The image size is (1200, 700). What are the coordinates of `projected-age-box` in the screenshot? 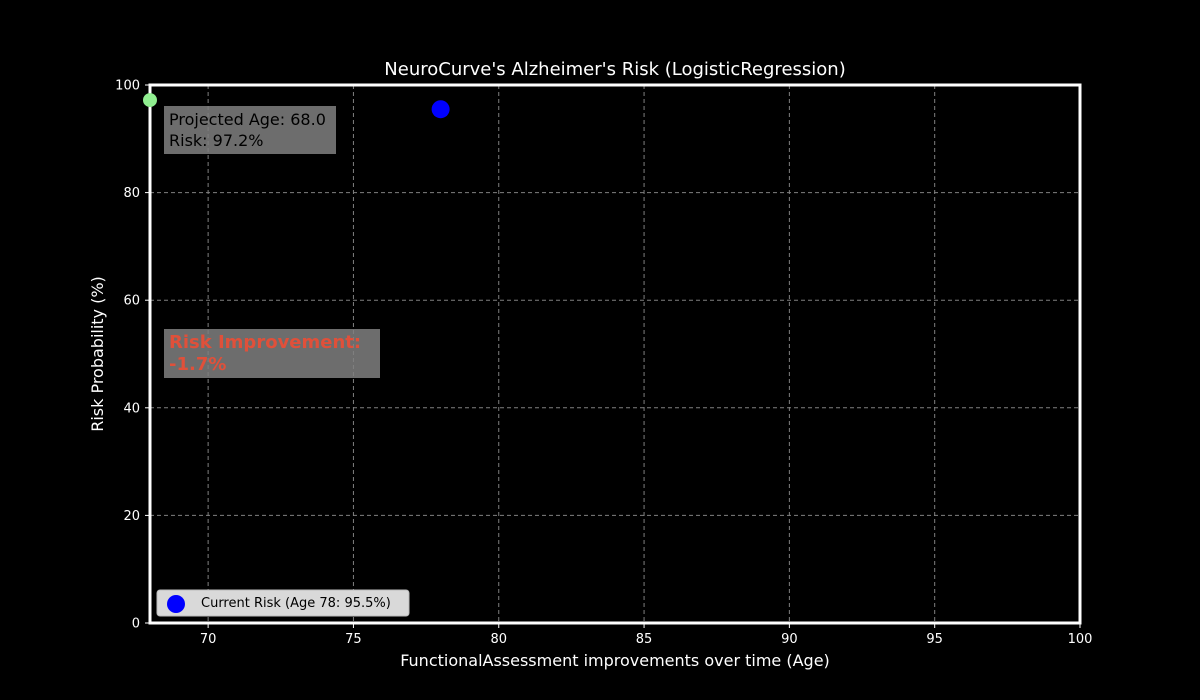 It's located at (250, 130).